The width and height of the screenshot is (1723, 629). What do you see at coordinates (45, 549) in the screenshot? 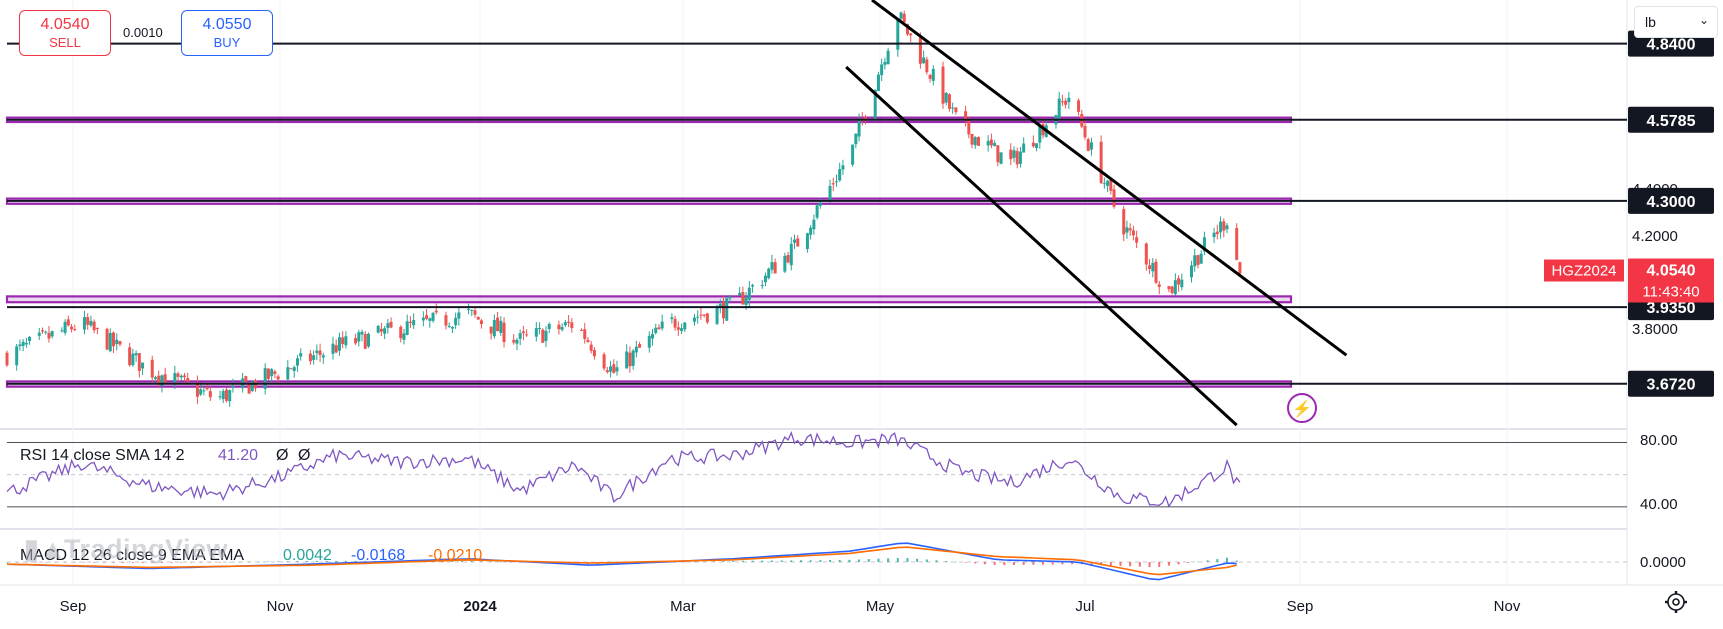
I see `tradingview-logo-icon: ▮▲` at bounding box center [45, 549].